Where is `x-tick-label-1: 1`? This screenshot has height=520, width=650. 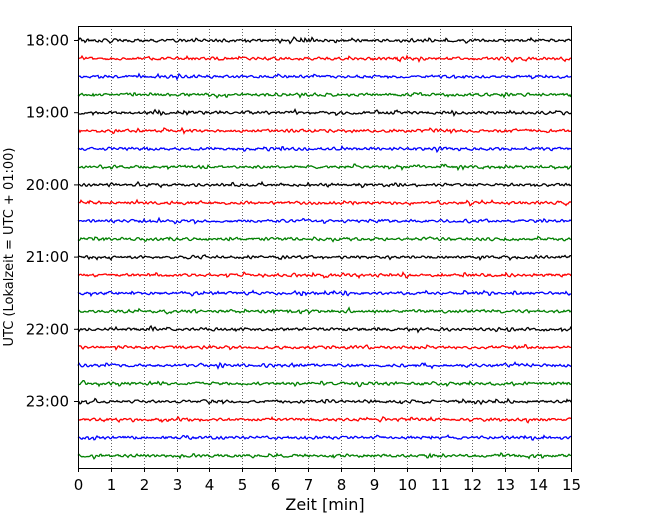 x-tick-label-1: 1 is located at coordinates (112, 485).